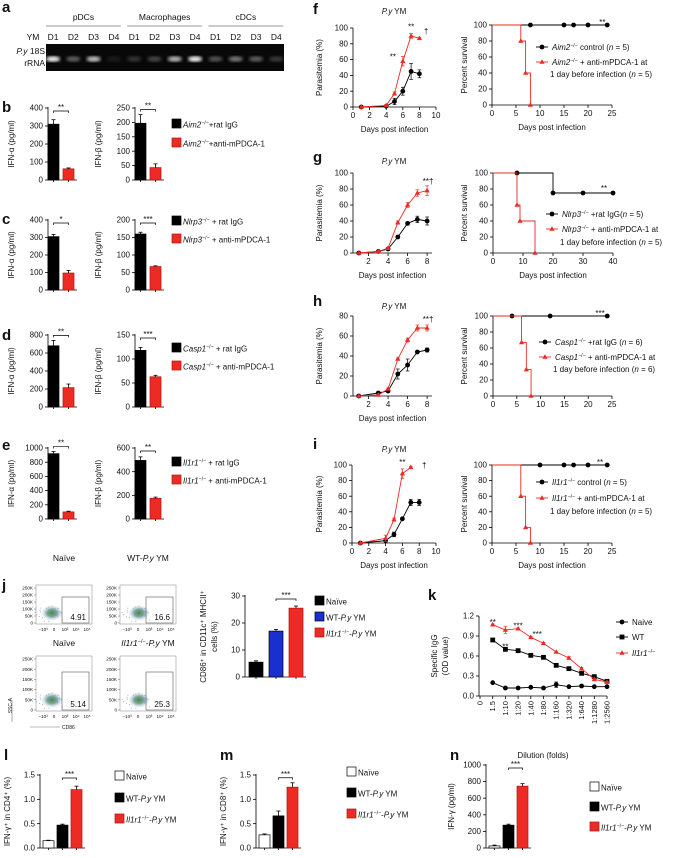  What do you see at coordinates (154, 37) in the screenshot?
I see `lane-label: D2` at bounding box center [154, 37].